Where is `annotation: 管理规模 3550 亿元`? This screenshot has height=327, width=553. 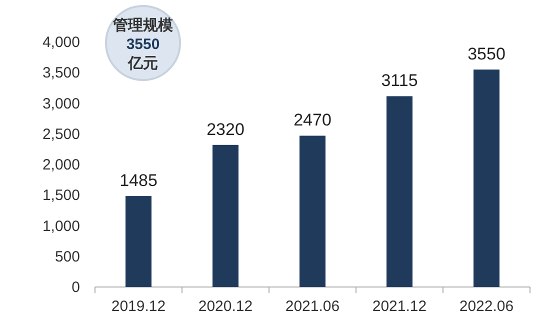 annotation: 管理规模 3550 亿元 is located at coordinates (143, 44).